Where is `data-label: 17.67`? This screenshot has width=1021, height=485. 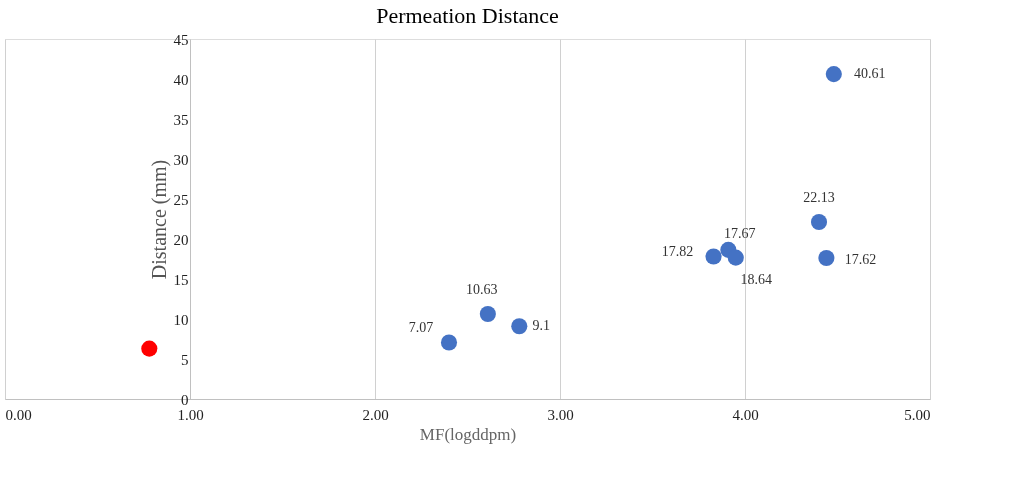 data-label: 17.67 is located at coordinates (740, 233).